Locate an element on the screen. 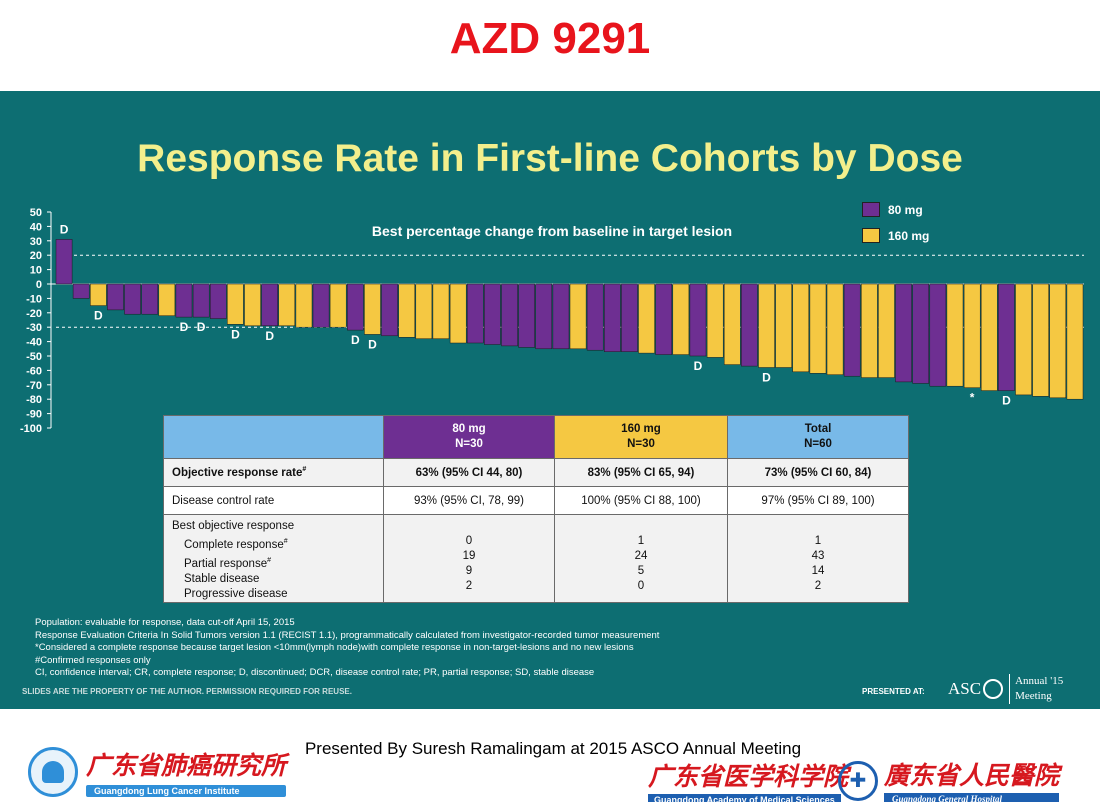 This screenshot has height=802, width=1100. dcr-80mg: 93% (95% CI, 78, 99) is located at coordinates (469, 500).